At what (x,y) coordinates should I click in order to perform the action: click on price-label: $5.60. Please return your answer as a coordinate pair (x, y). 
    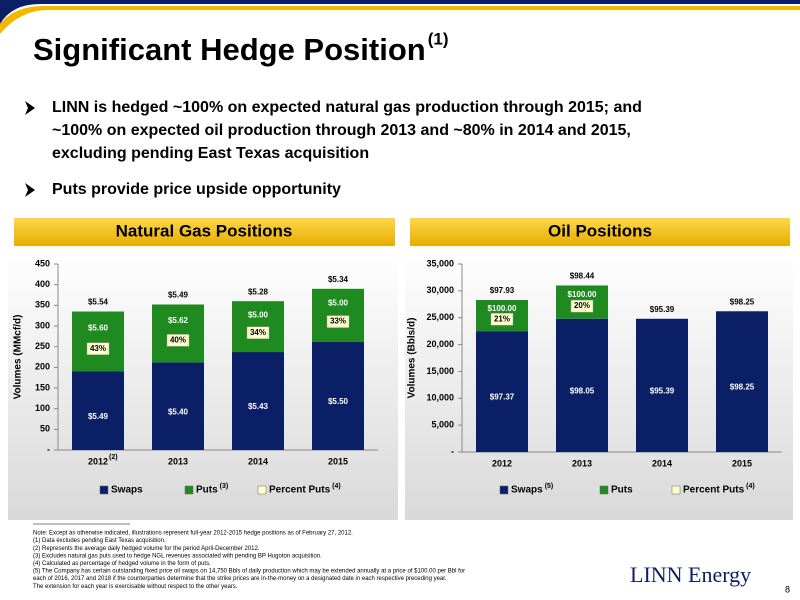
    Looking at the image, I should click on (98, 327).